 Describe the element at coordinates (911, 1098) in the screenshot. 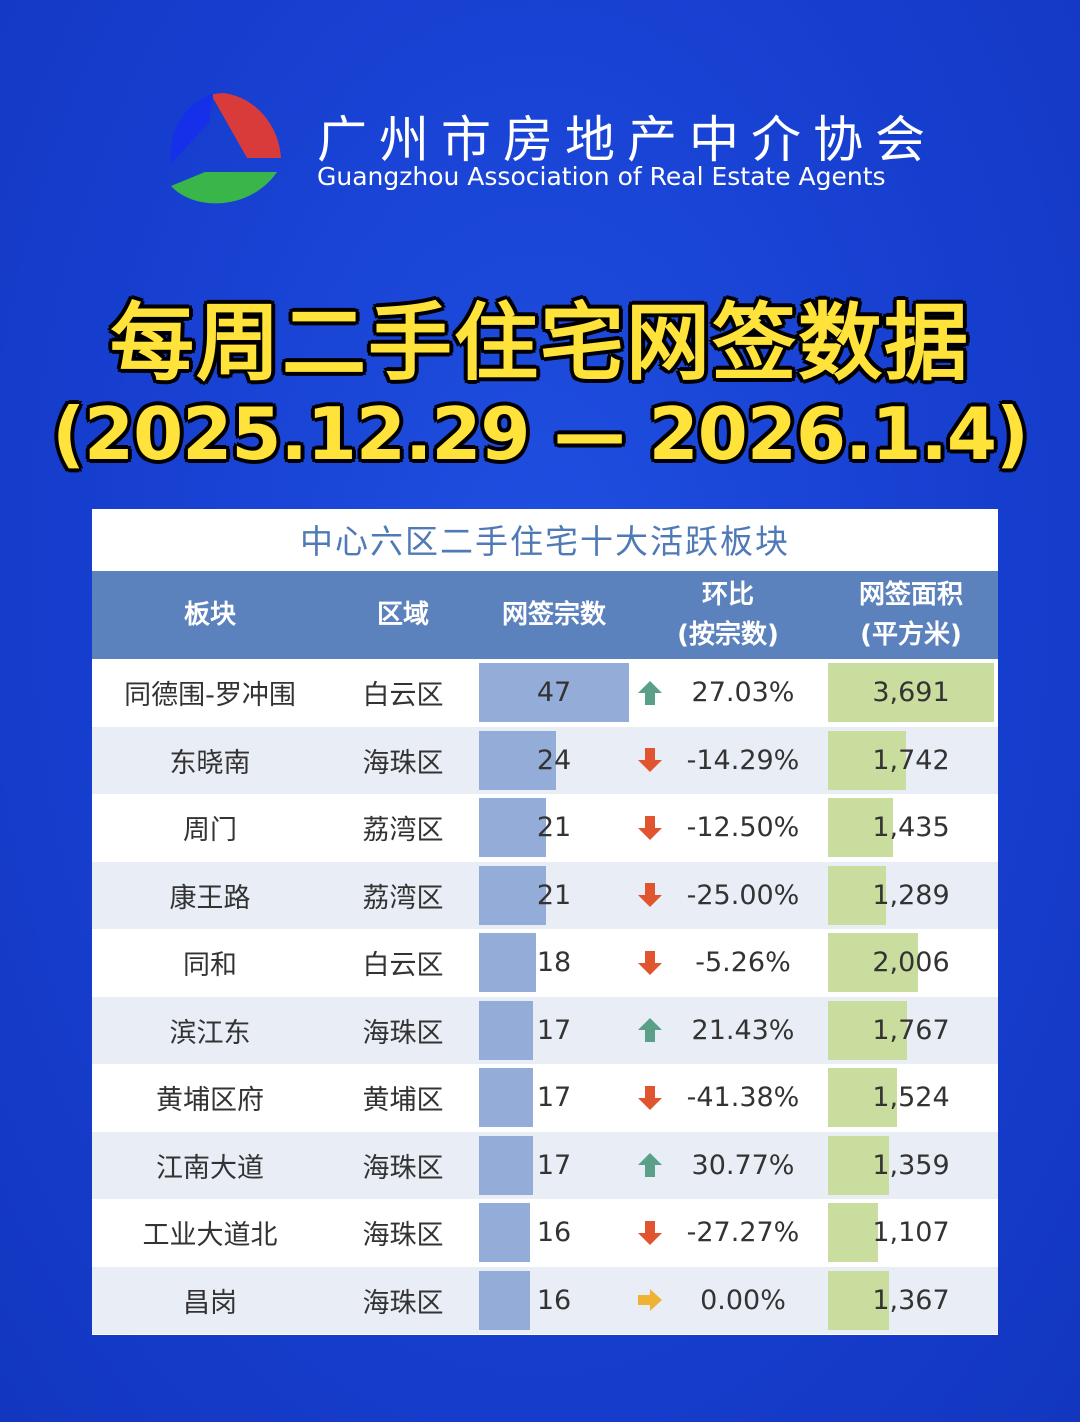

I see `area-cell: 1,524` at that location.